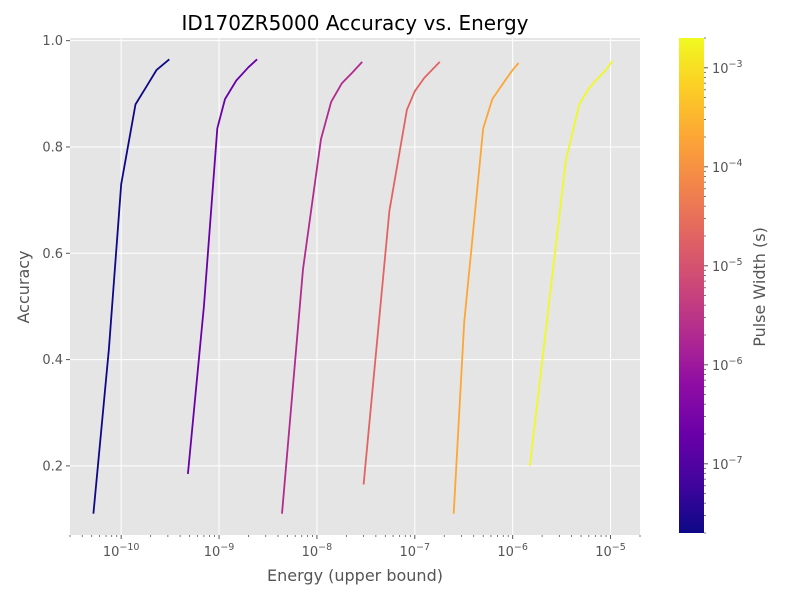 The image size is (800, 600). Describe the element at coordinates (736, 64) in the screenshot. I see `colorbar-tick-label-4-exponent: −3` at that location.